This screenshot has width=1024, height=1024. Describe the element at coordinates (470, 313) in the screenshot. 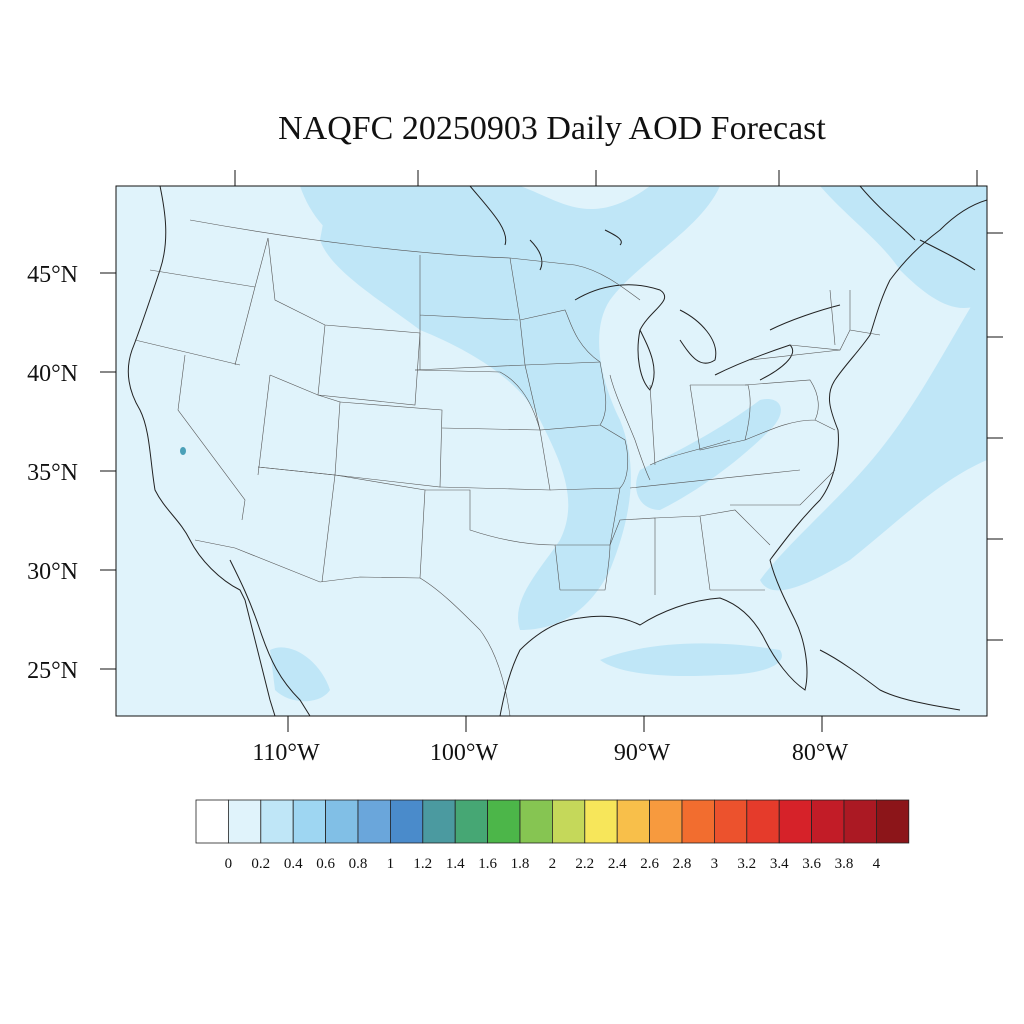

I see `border-dakotas` at that location.